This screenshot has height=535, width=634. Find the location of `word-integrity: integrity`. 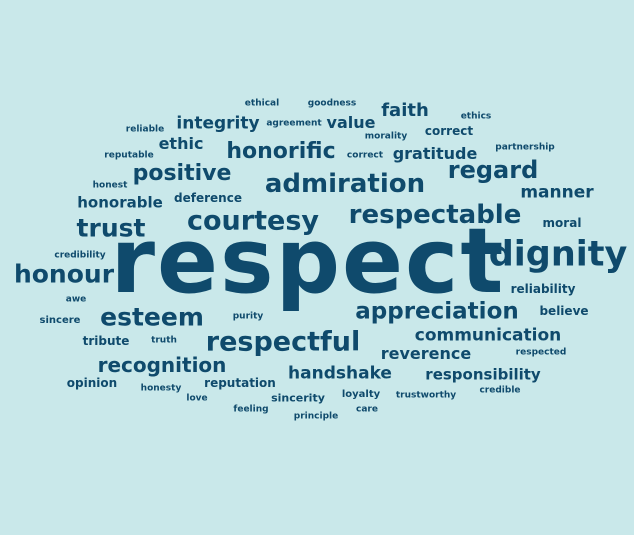

word-integrity: integrity is located at coordinates (218, 123).